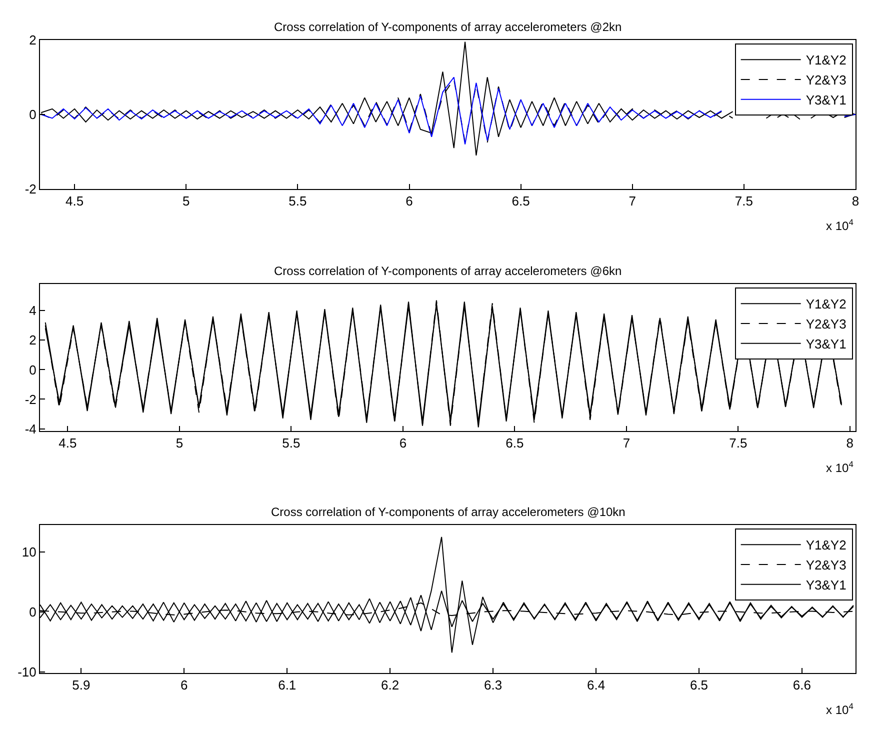 This screenshot has width=890, height=735. What do you see at coordinates (493, 685) in the screenshot?
I see `x-tick-label: 6.3` at bounding box center [493, 685].